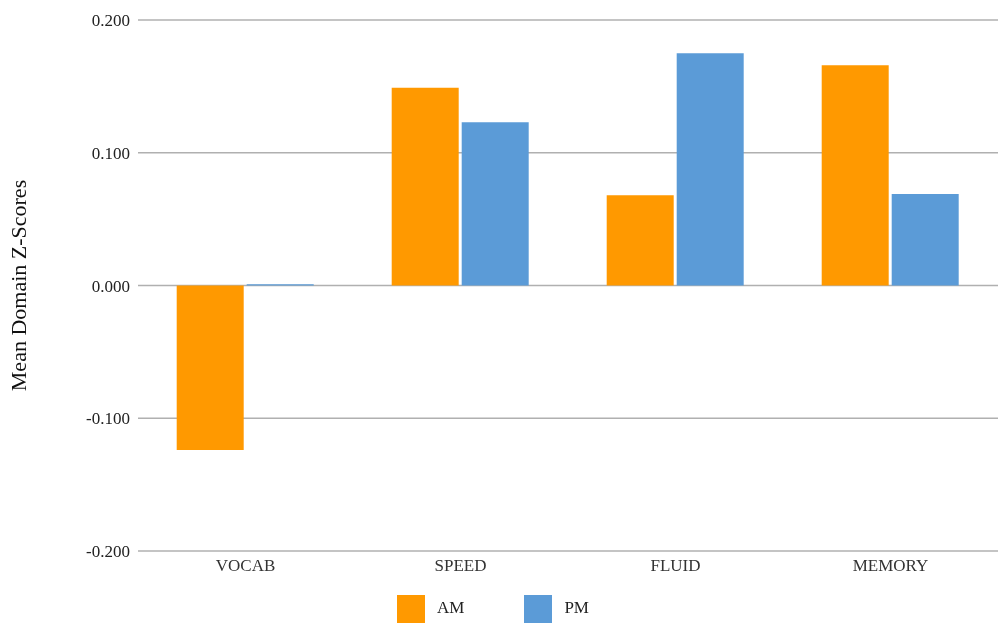 This screenshot has height=639, width=1004. I want to click on x-tick-label: MEMORY, so click(890, 566).